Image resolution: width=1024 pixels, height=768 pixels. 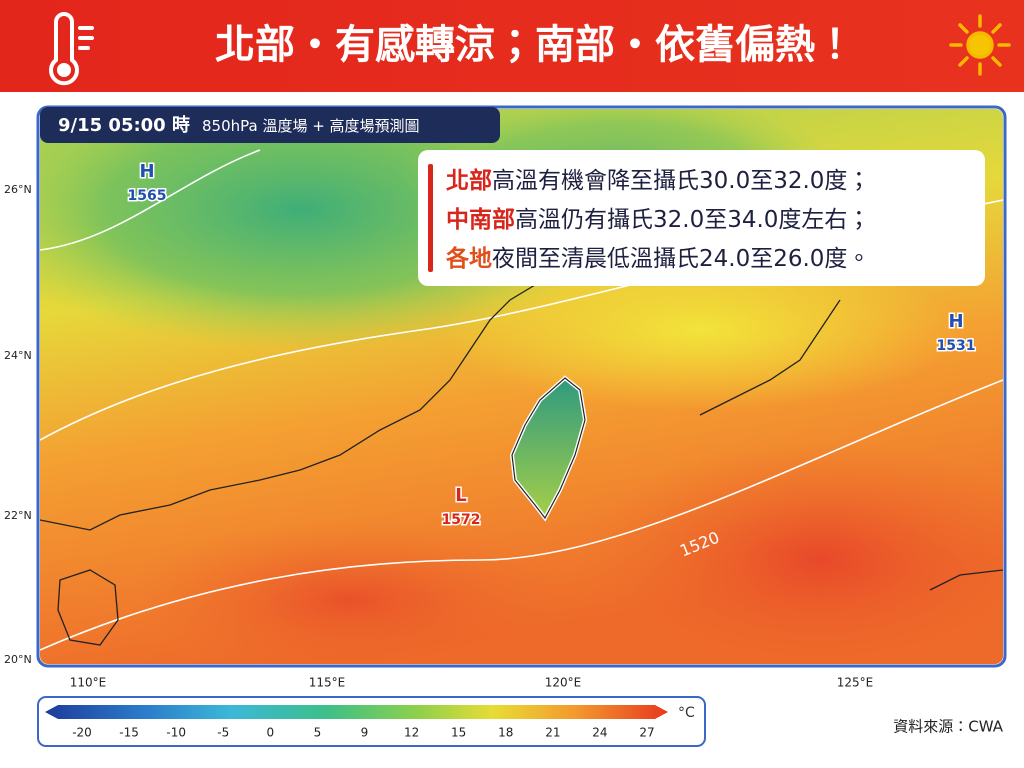 I want to click on colorbar-tick-label: 0, so click(x=271, y=733).